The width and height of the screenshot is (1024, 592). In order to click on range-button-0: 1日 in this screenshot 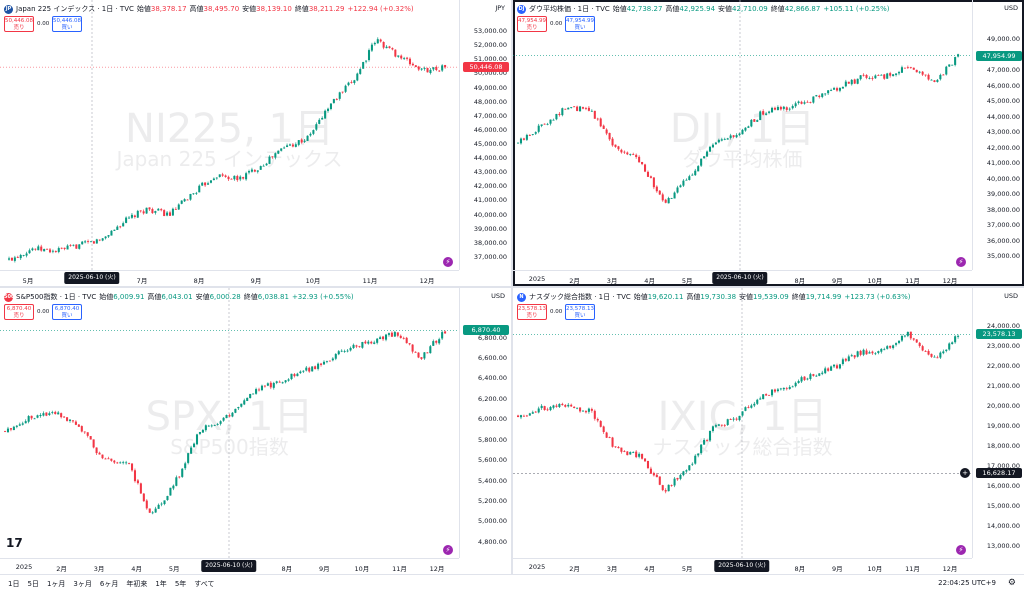, I will do `click(14, 583)`.